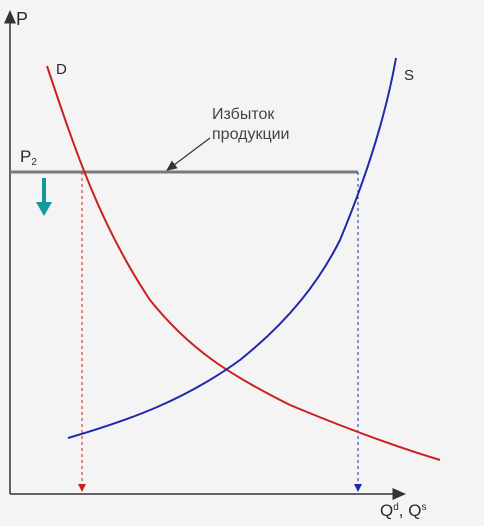 Image resolution: width=484 pixels, height=526 pixels. Describe the element at coordinates (28, 157) in the screenshot. I see `price-p2-label: P2` at that location.